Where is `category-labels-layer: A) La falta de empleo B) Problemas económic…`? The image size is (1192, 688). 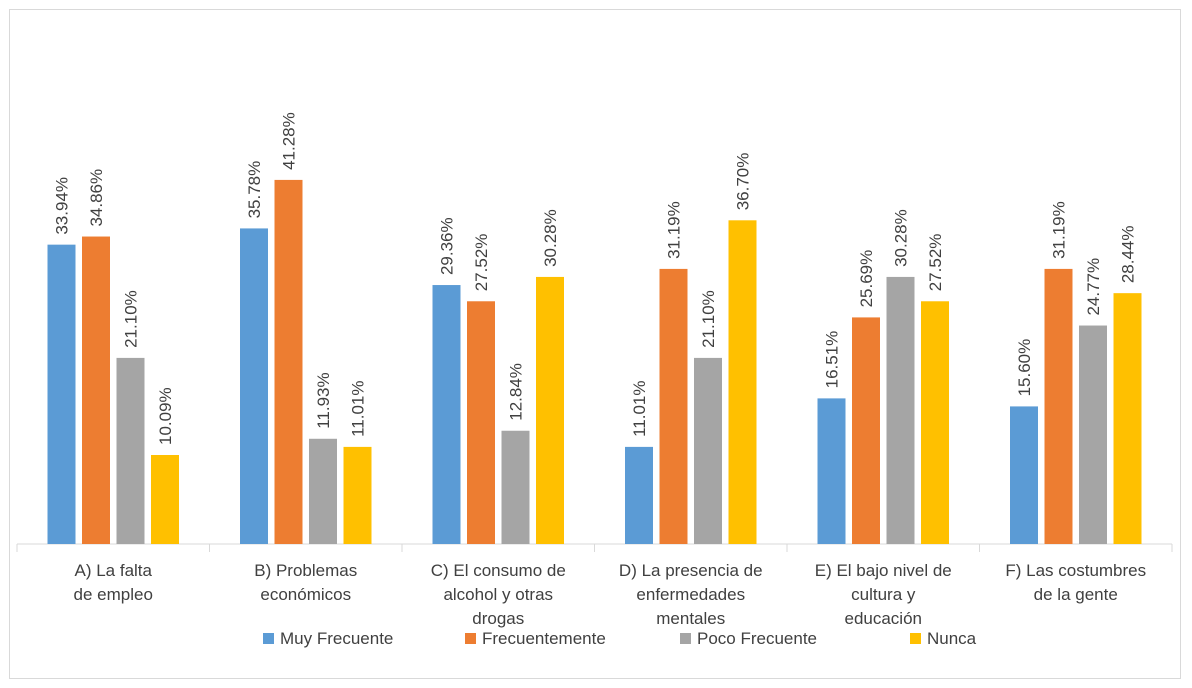
category-labels-layer: A) La falta de empleo B) Problemas económic… is located at coordinates (610, 594).